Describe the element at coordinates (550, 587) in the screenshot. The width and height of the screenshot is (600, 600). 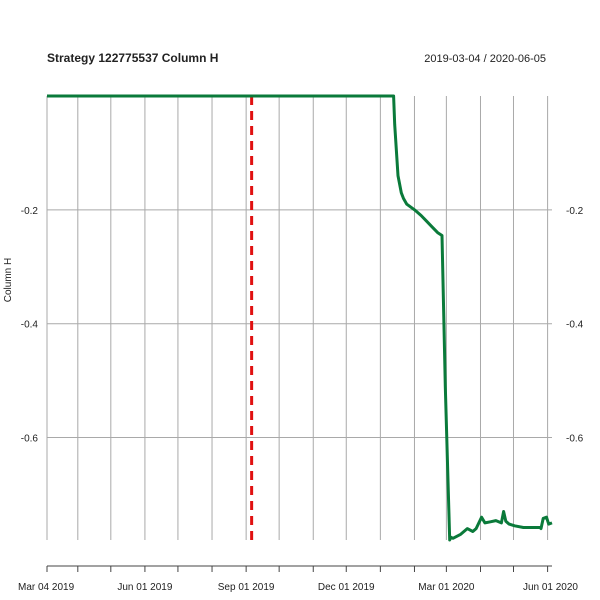
I see `x-tick-label: Jun 01 2020` at that location.